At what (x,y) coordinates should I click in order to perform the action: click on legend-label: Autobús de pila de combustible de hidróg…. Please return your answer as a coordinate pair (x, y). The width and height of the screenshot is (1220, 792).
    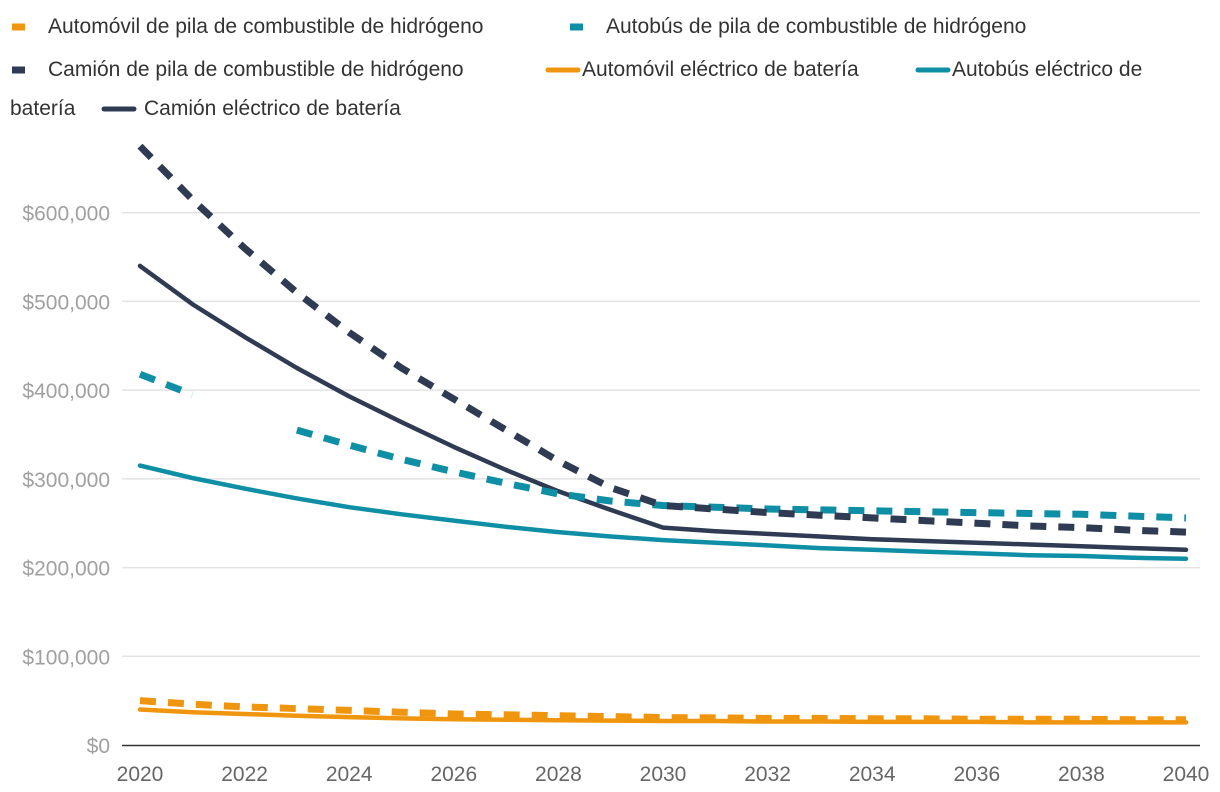
    Looking at the image, I should click on (816, 26).